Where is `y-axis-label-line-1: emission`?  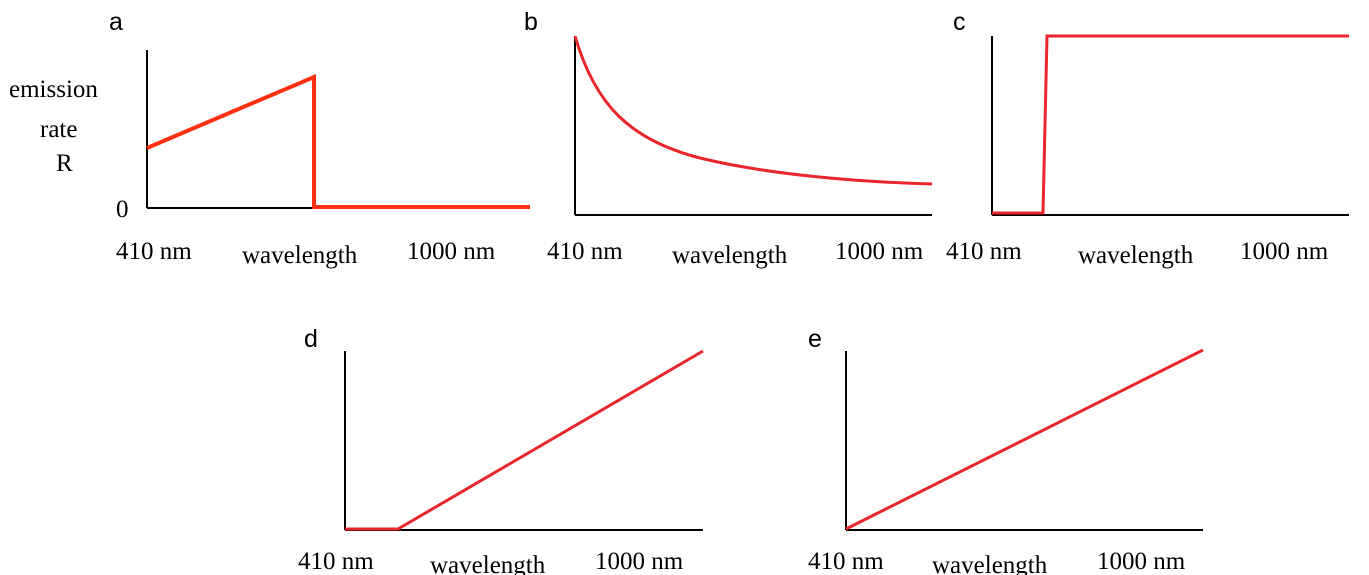
y-axis-label-line-1: emission is located at coordinates (53, 89).